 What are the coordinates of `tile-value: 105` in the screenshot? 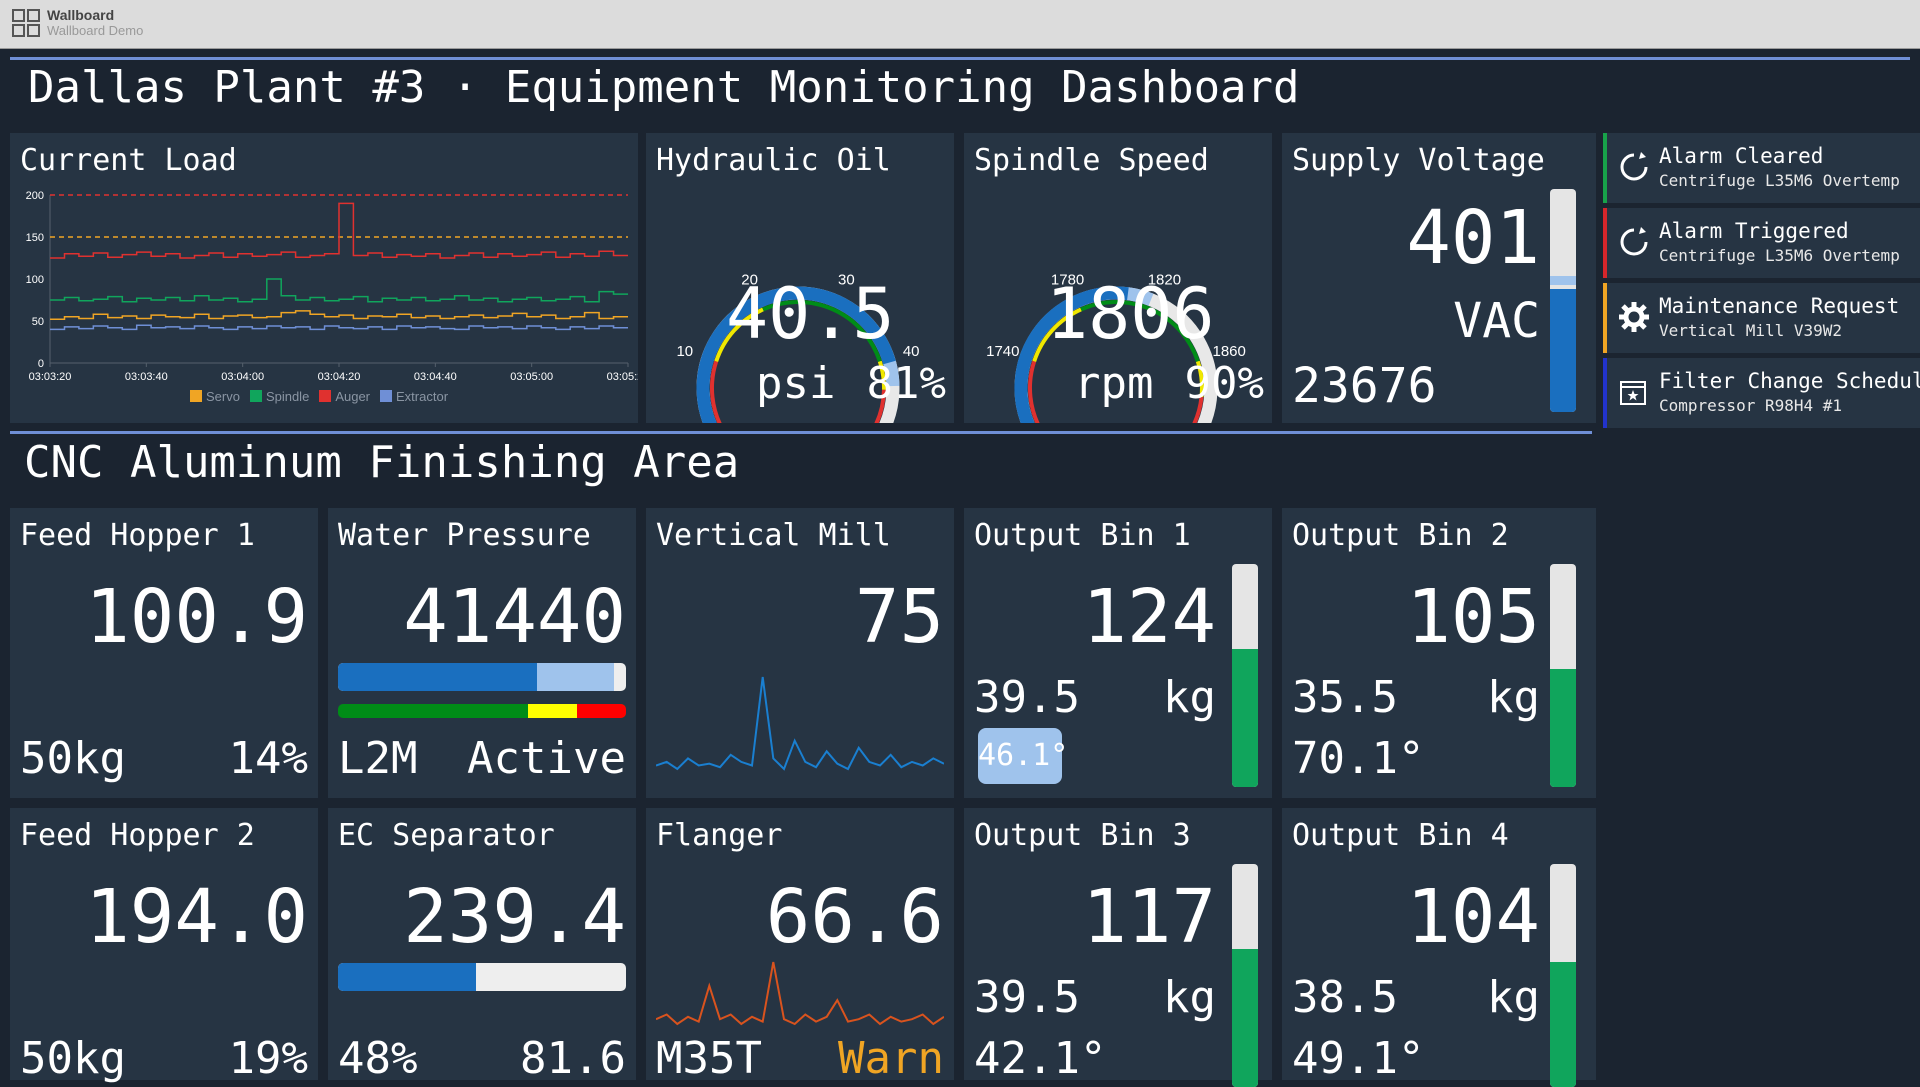 It's located at (1473, 617).